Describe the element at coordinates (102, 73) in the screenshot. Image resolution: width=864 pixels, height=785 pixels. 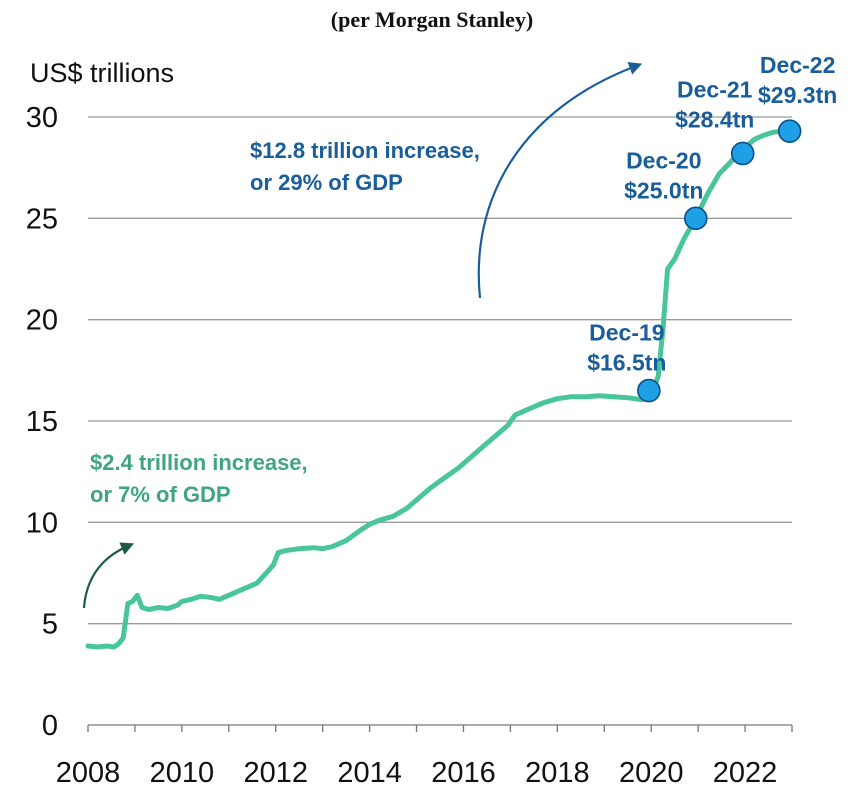
I see `y-axis-label: US$ trillions` at that location.